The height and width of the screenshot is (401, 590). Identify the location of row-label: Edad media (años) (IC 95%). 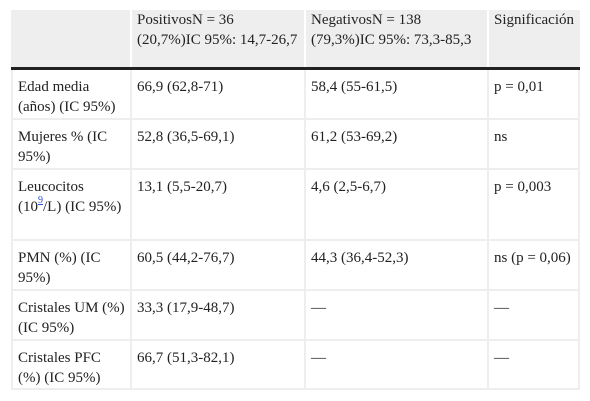
(71, 95).